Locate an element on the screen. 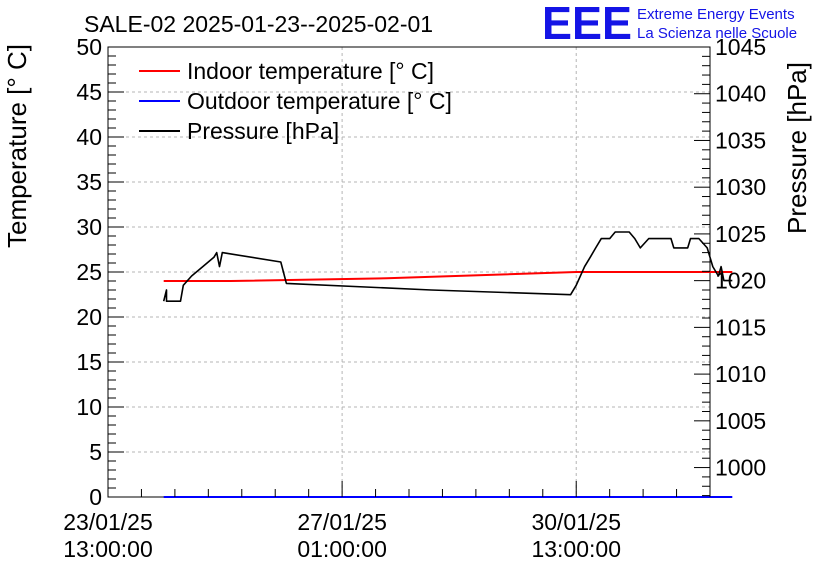  right-tick-label: 1020 is located at coordinates (740, 281).